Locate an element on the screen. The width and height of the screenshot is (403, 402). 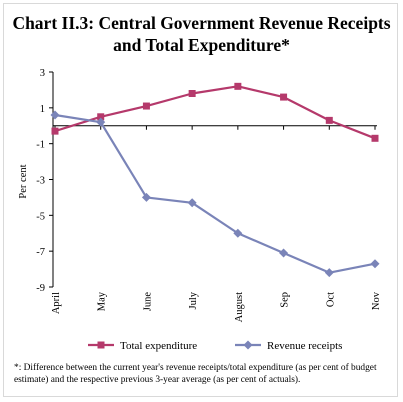
x-tick-label: June is located at coordinates (147, 302).